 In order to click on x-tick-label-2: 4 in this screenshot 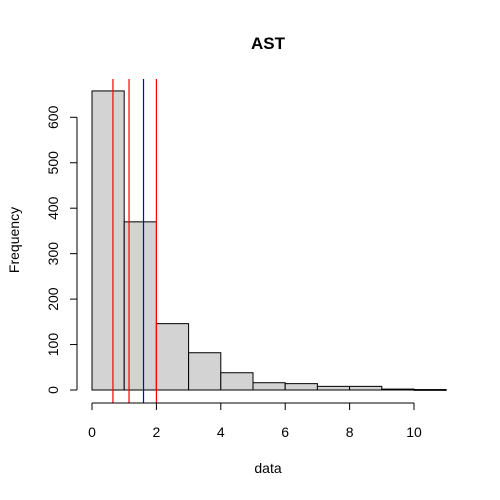, I will do `click(221, 432)`.